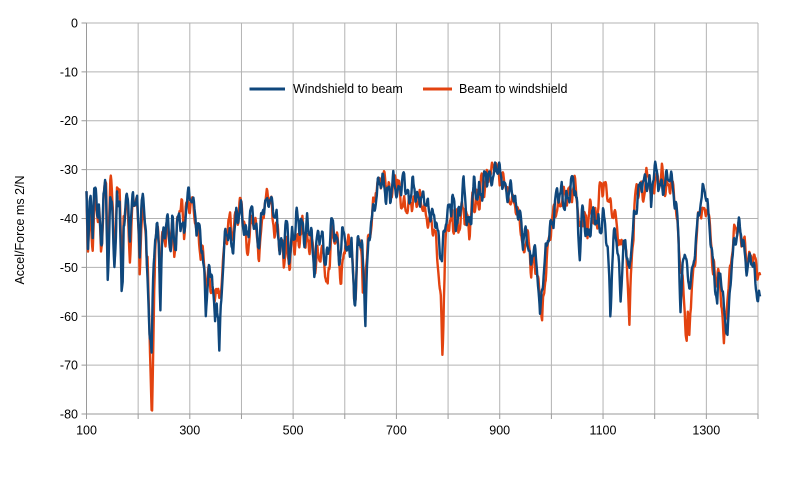 Image resolution: width=807 pixels, height=487 pixels. What do you see at coordinates (86, 430) in the screenshot?
I see `svg-text: 100` at bounding box center [86, 430].